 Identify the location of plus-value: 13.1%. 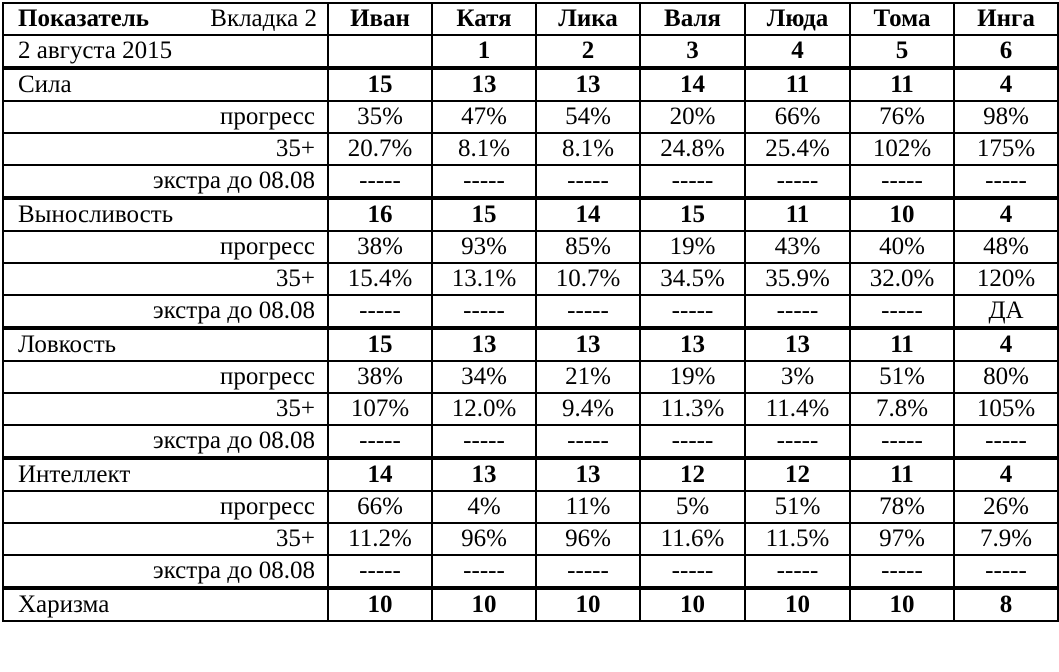
(484, 279).